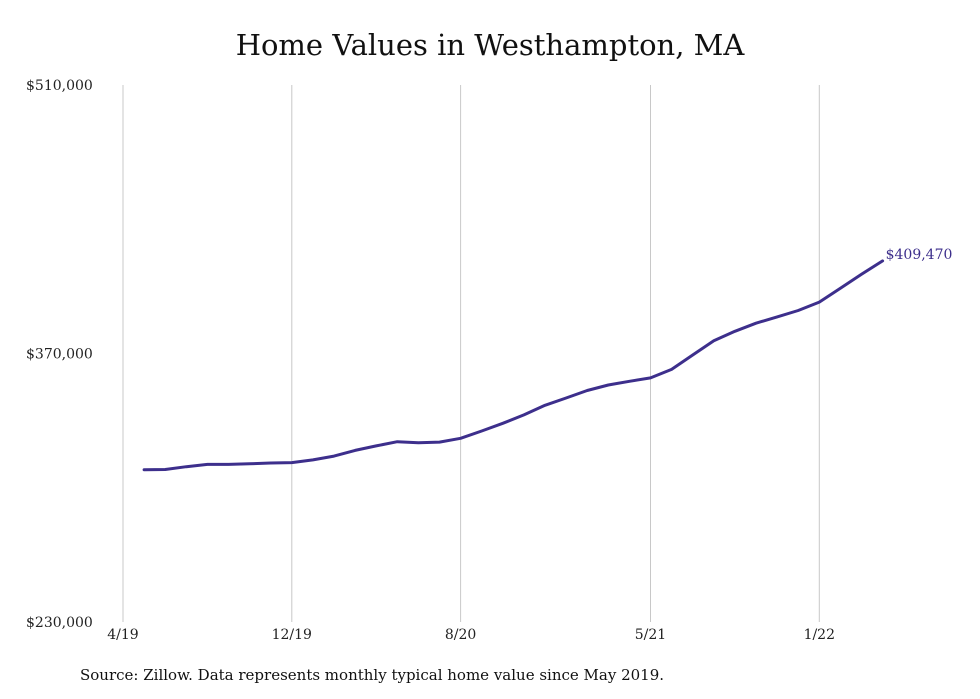  What do you see at coordinates (490, 45) in the screenshot?
I see `chart-title: Home Values in Westhampton, MA` at bounding box center [490, 45].